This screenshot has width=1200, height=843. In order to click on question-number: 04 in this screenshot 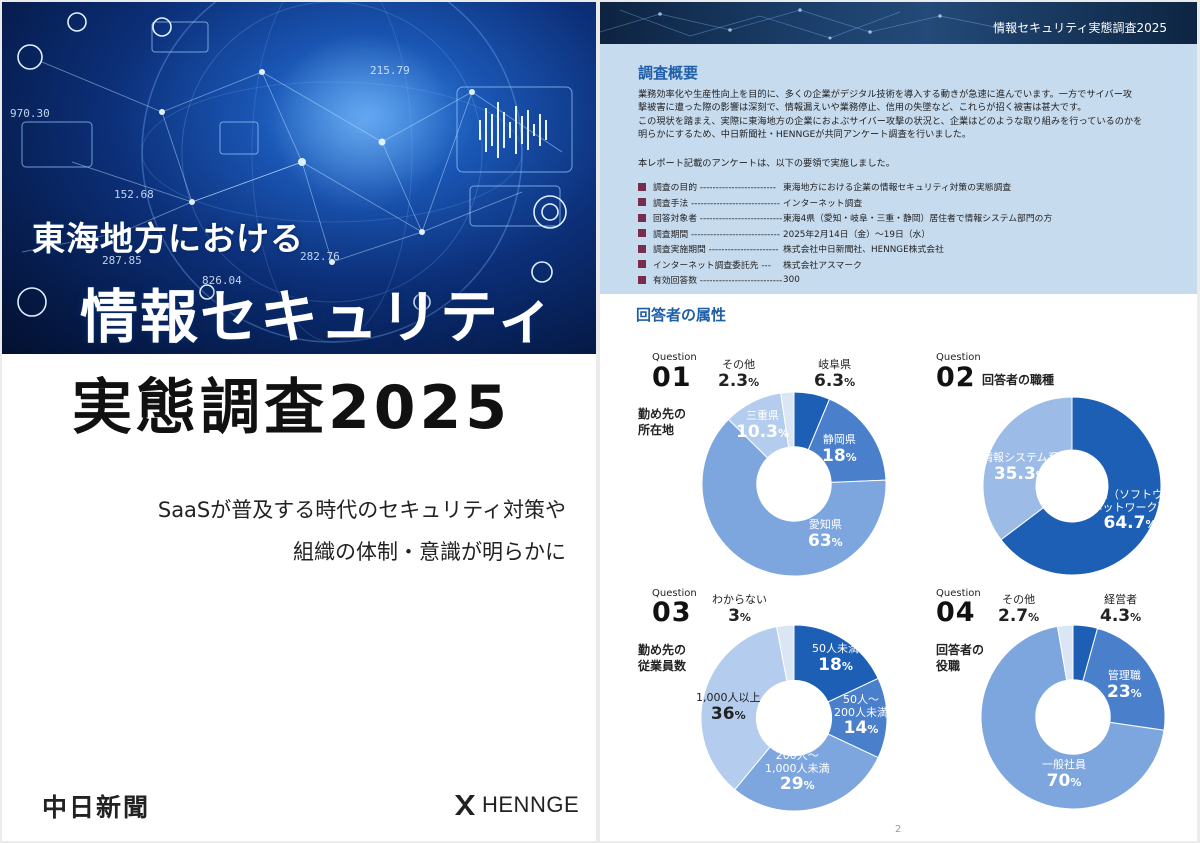, I will do `click(956, 612)`.